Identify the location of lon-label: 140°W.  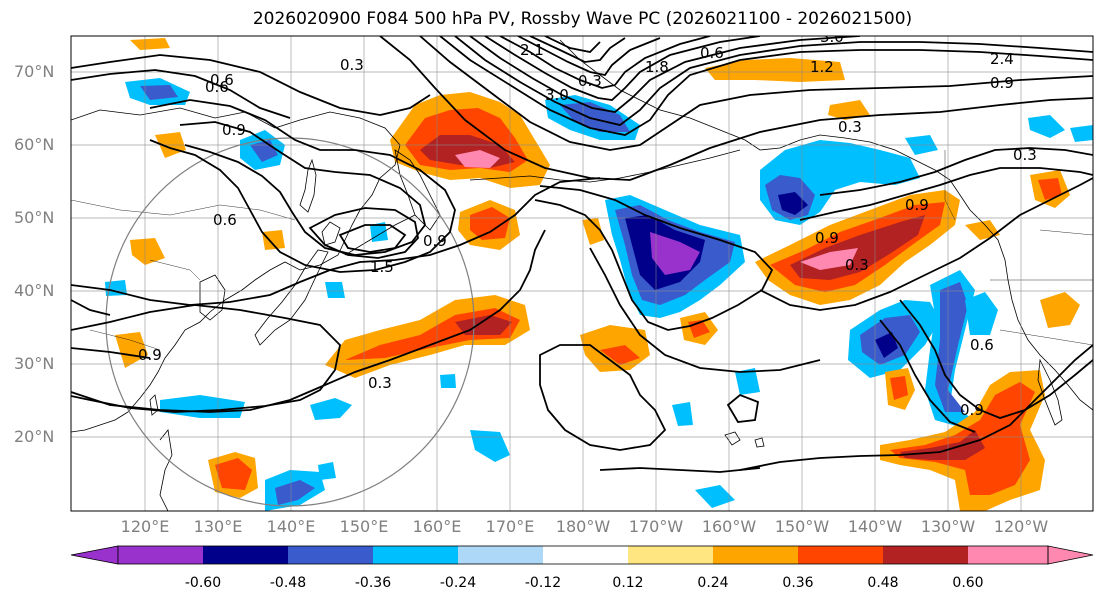
(875, 526).